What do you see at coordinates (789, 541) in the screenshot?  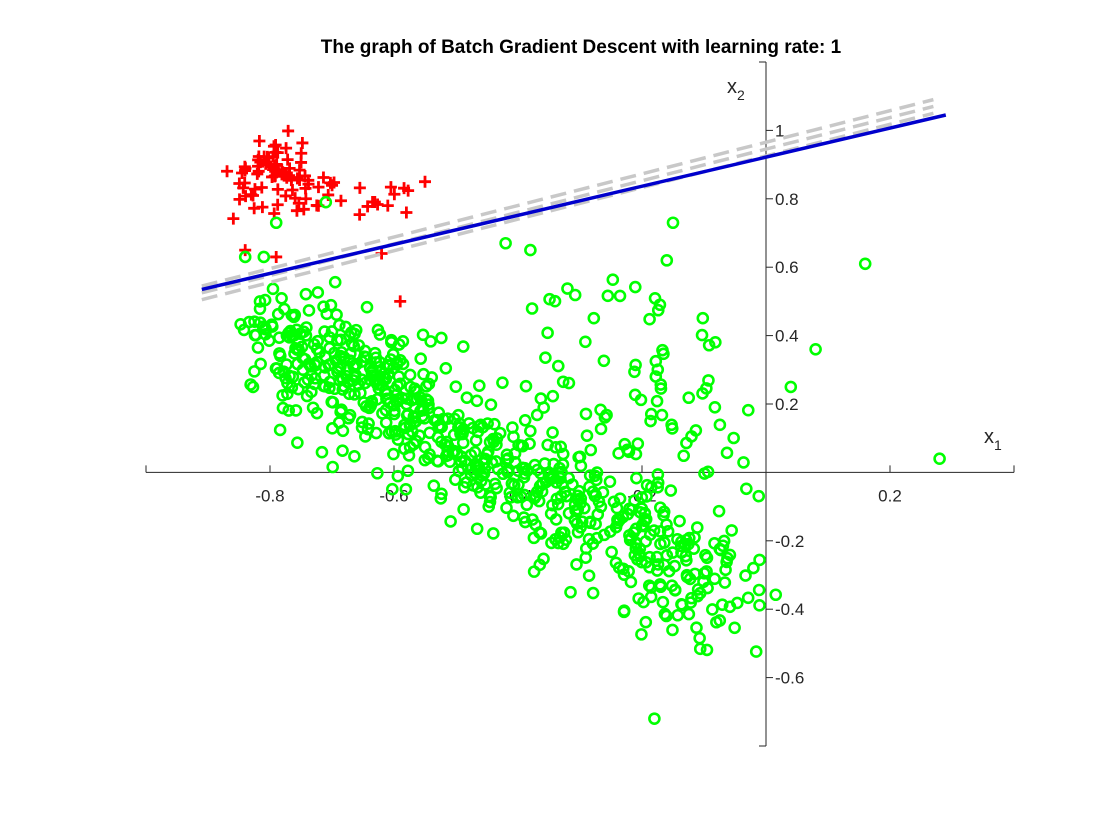 I see `y-tick-label: -0.2` at bounding box center [789, 541].